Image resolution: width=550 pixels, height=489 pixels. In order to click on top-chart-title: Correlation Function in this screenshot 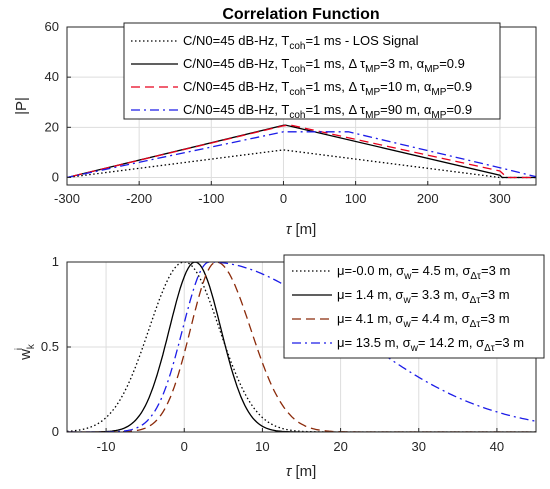, I will do `click(300, 14)`.